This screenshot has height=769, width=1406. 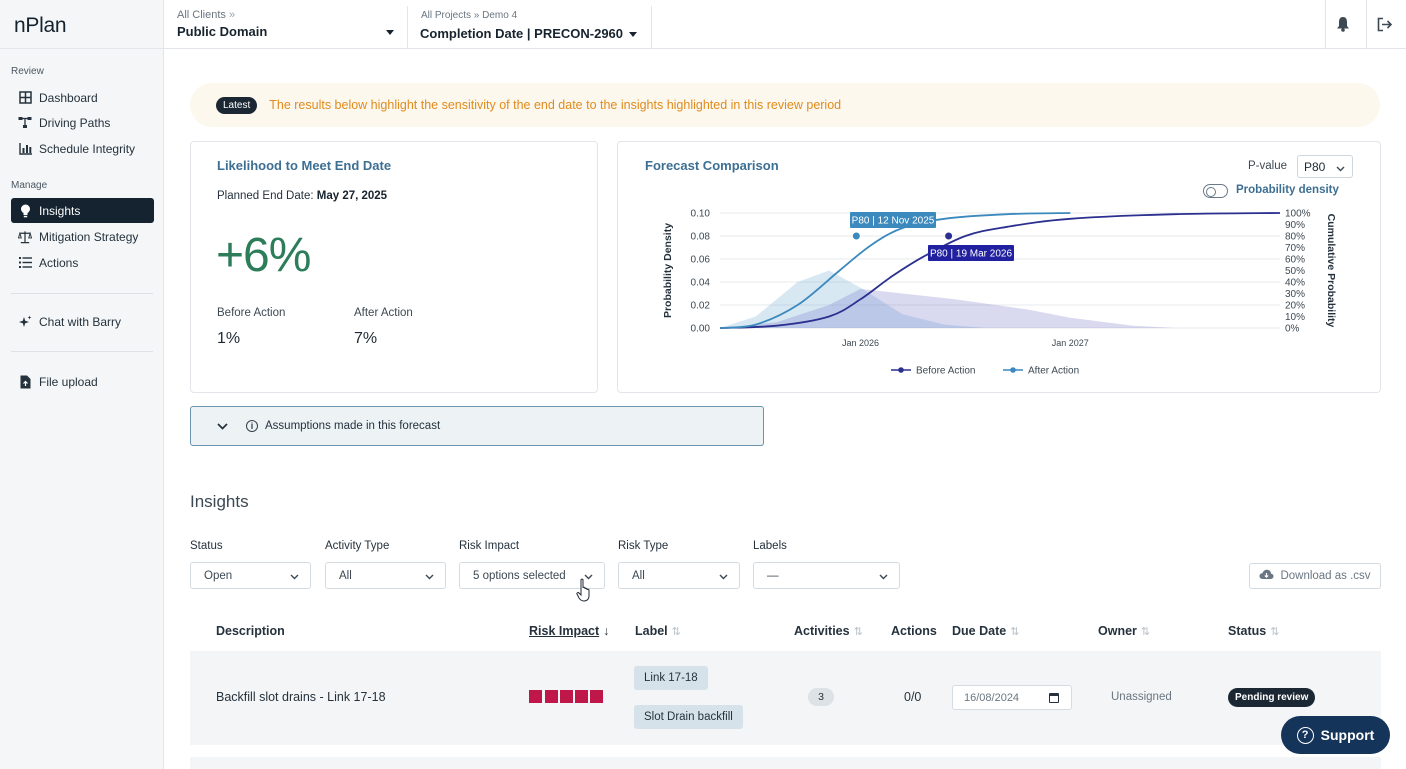 What do you see at coordinates (569, 631) in the screenshot?
I see `column-risk-impact: Risk Impact ↓` at bounding box center [569, 631].